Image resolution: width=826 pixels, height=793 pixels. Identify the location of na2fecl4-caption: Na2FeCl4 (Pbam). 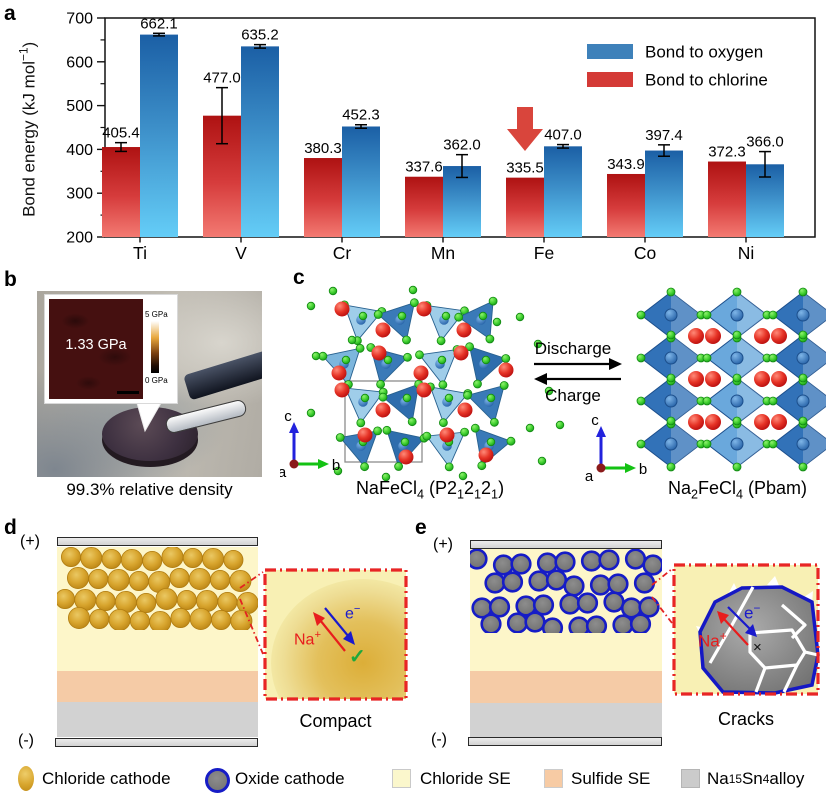
(737, 490).